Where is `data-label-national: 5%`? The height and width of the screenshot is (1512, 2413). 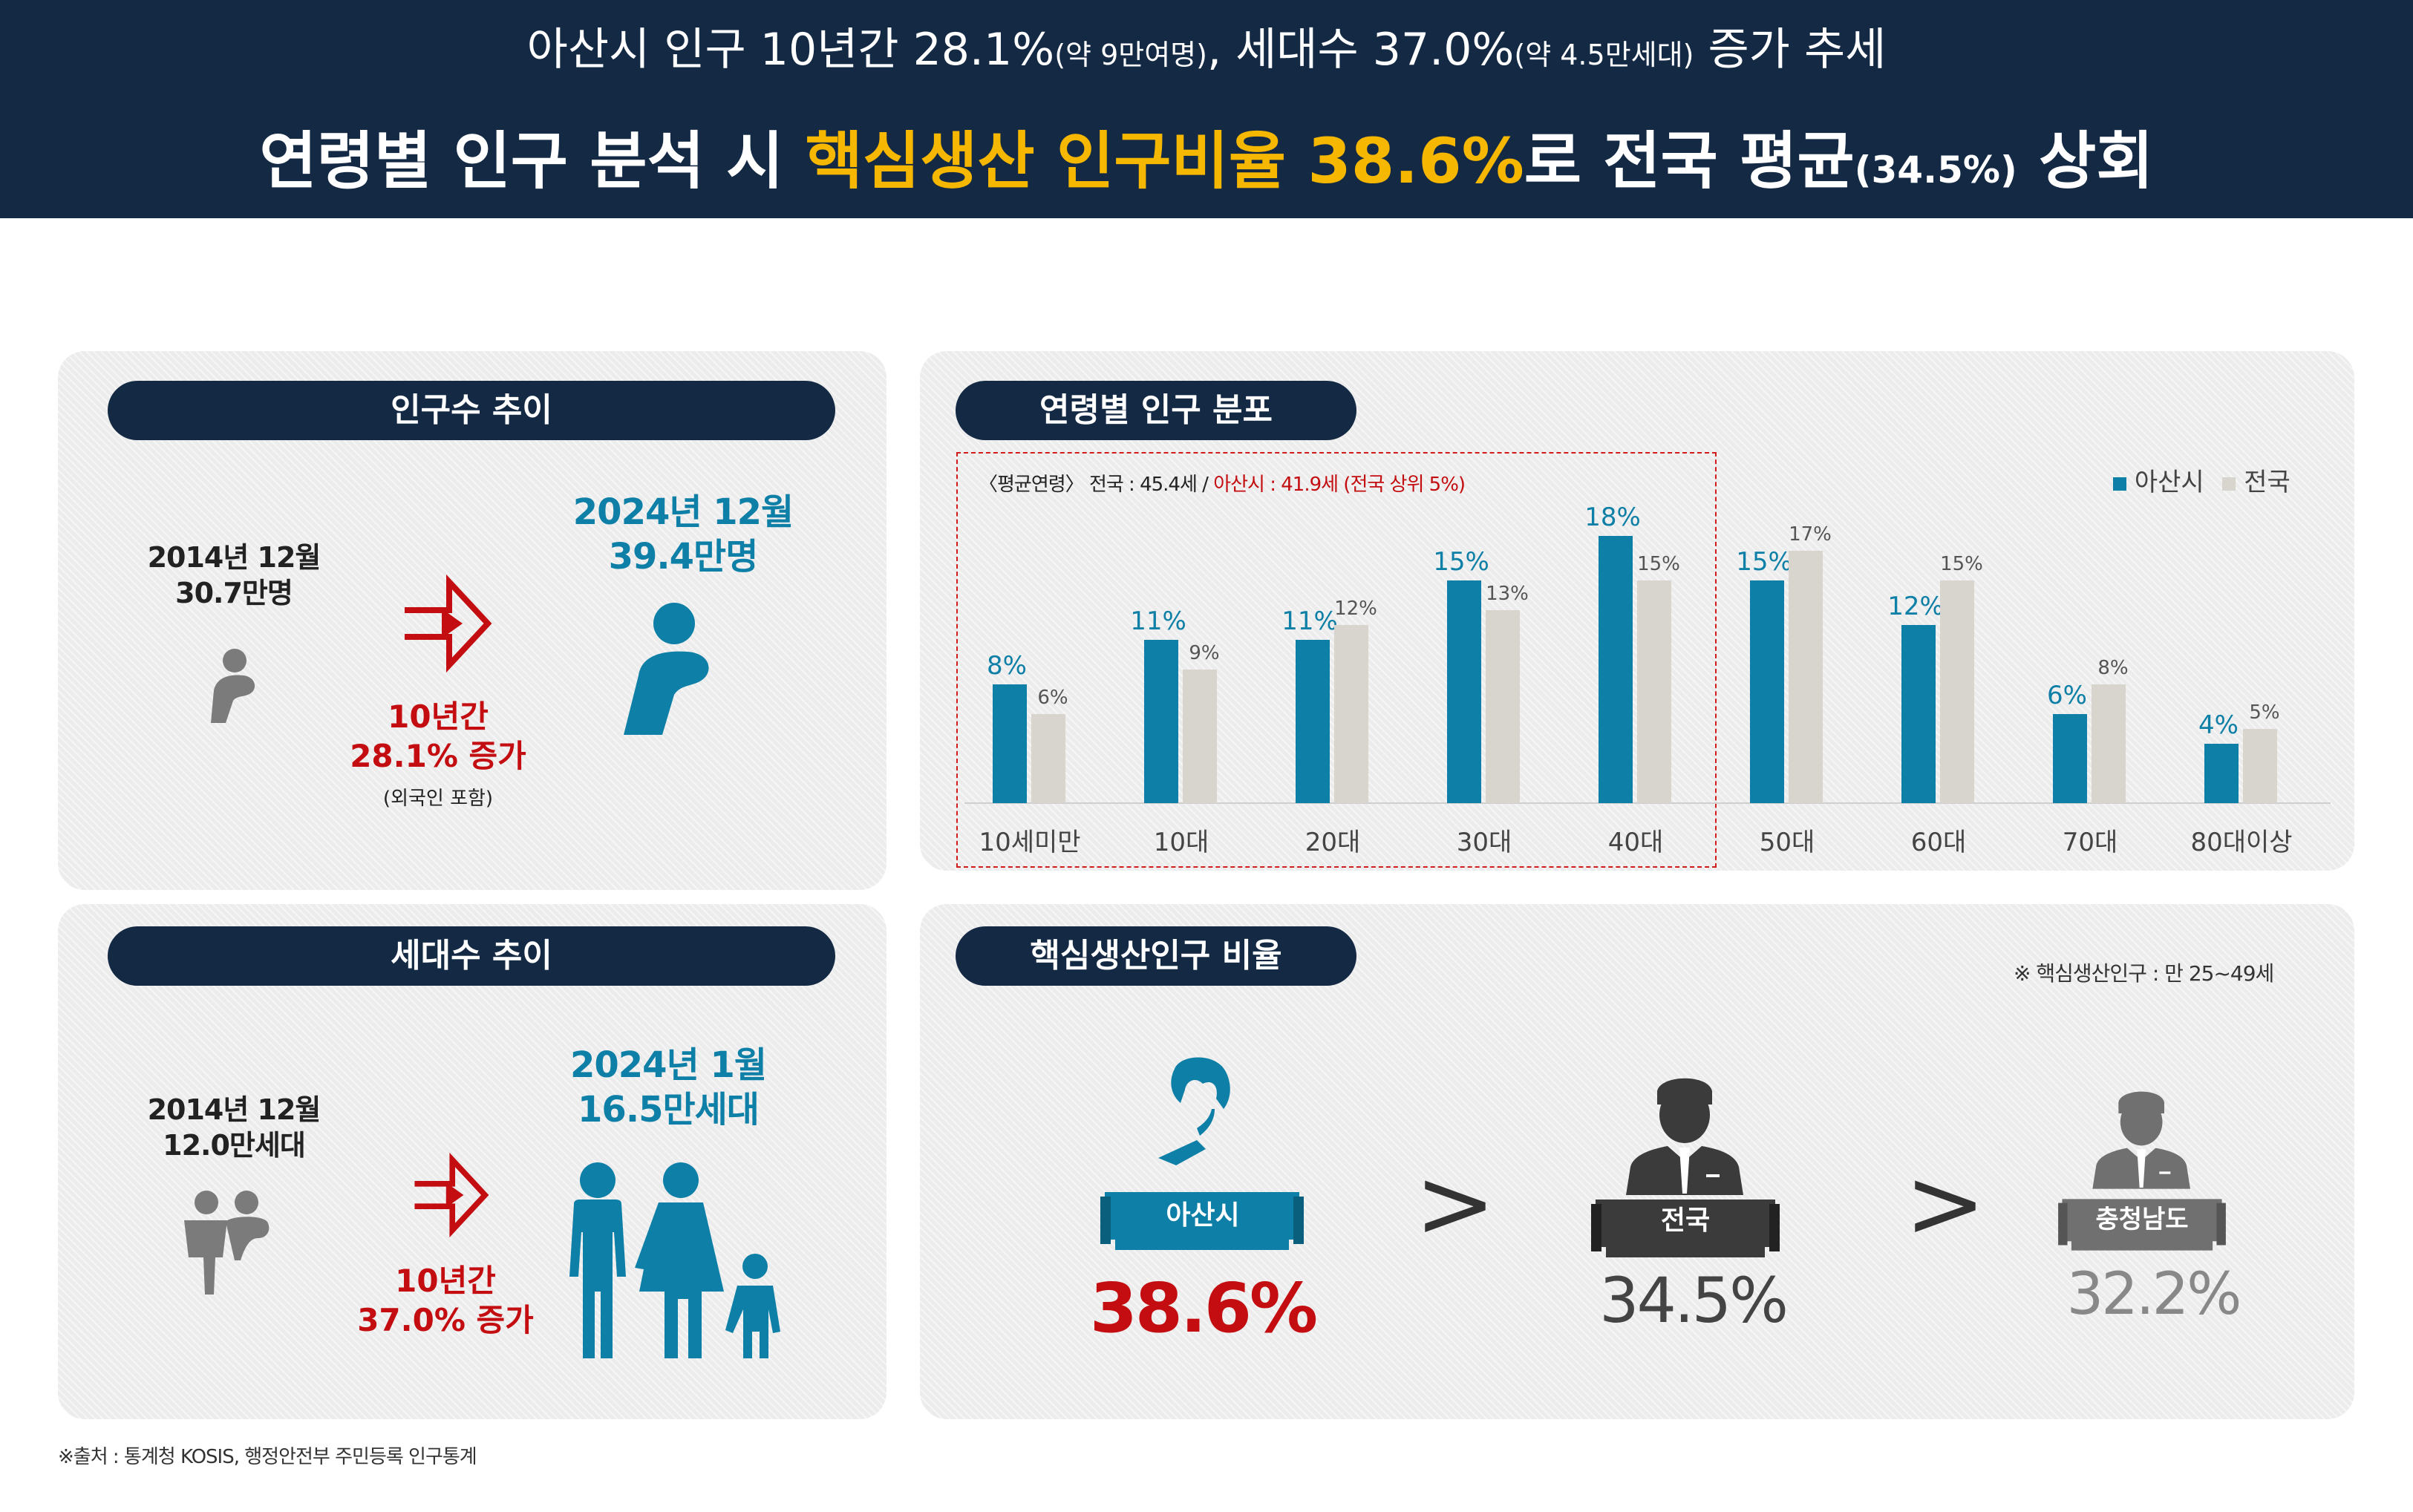
data-label-national: 5% is located at coordinates (2264, 712).